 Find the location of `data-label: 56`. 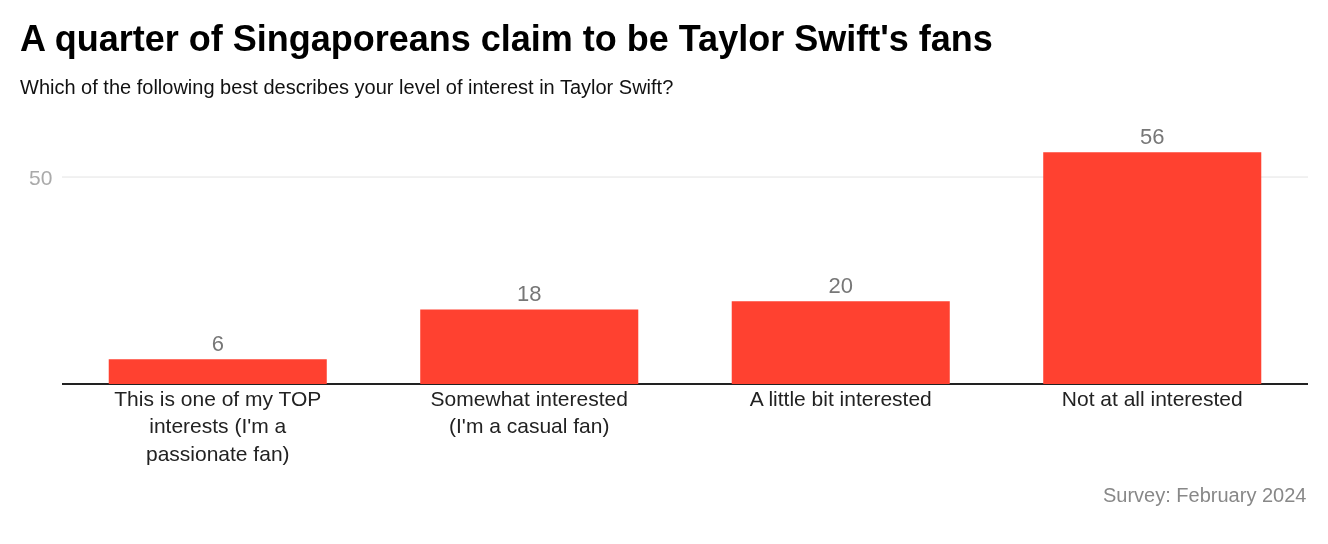

data-label: 56 is located at coordinates (1152, 137).